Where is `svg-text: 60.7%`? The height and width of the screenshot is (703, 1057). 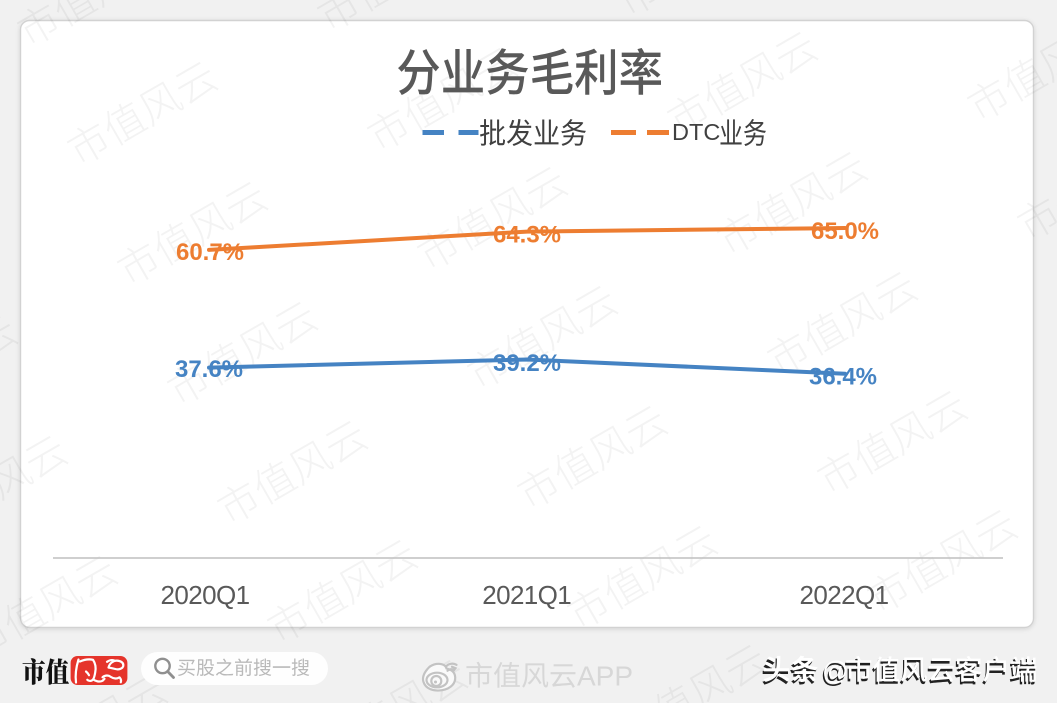 svg-text: 60.7% is located at coordinates (210, 252).